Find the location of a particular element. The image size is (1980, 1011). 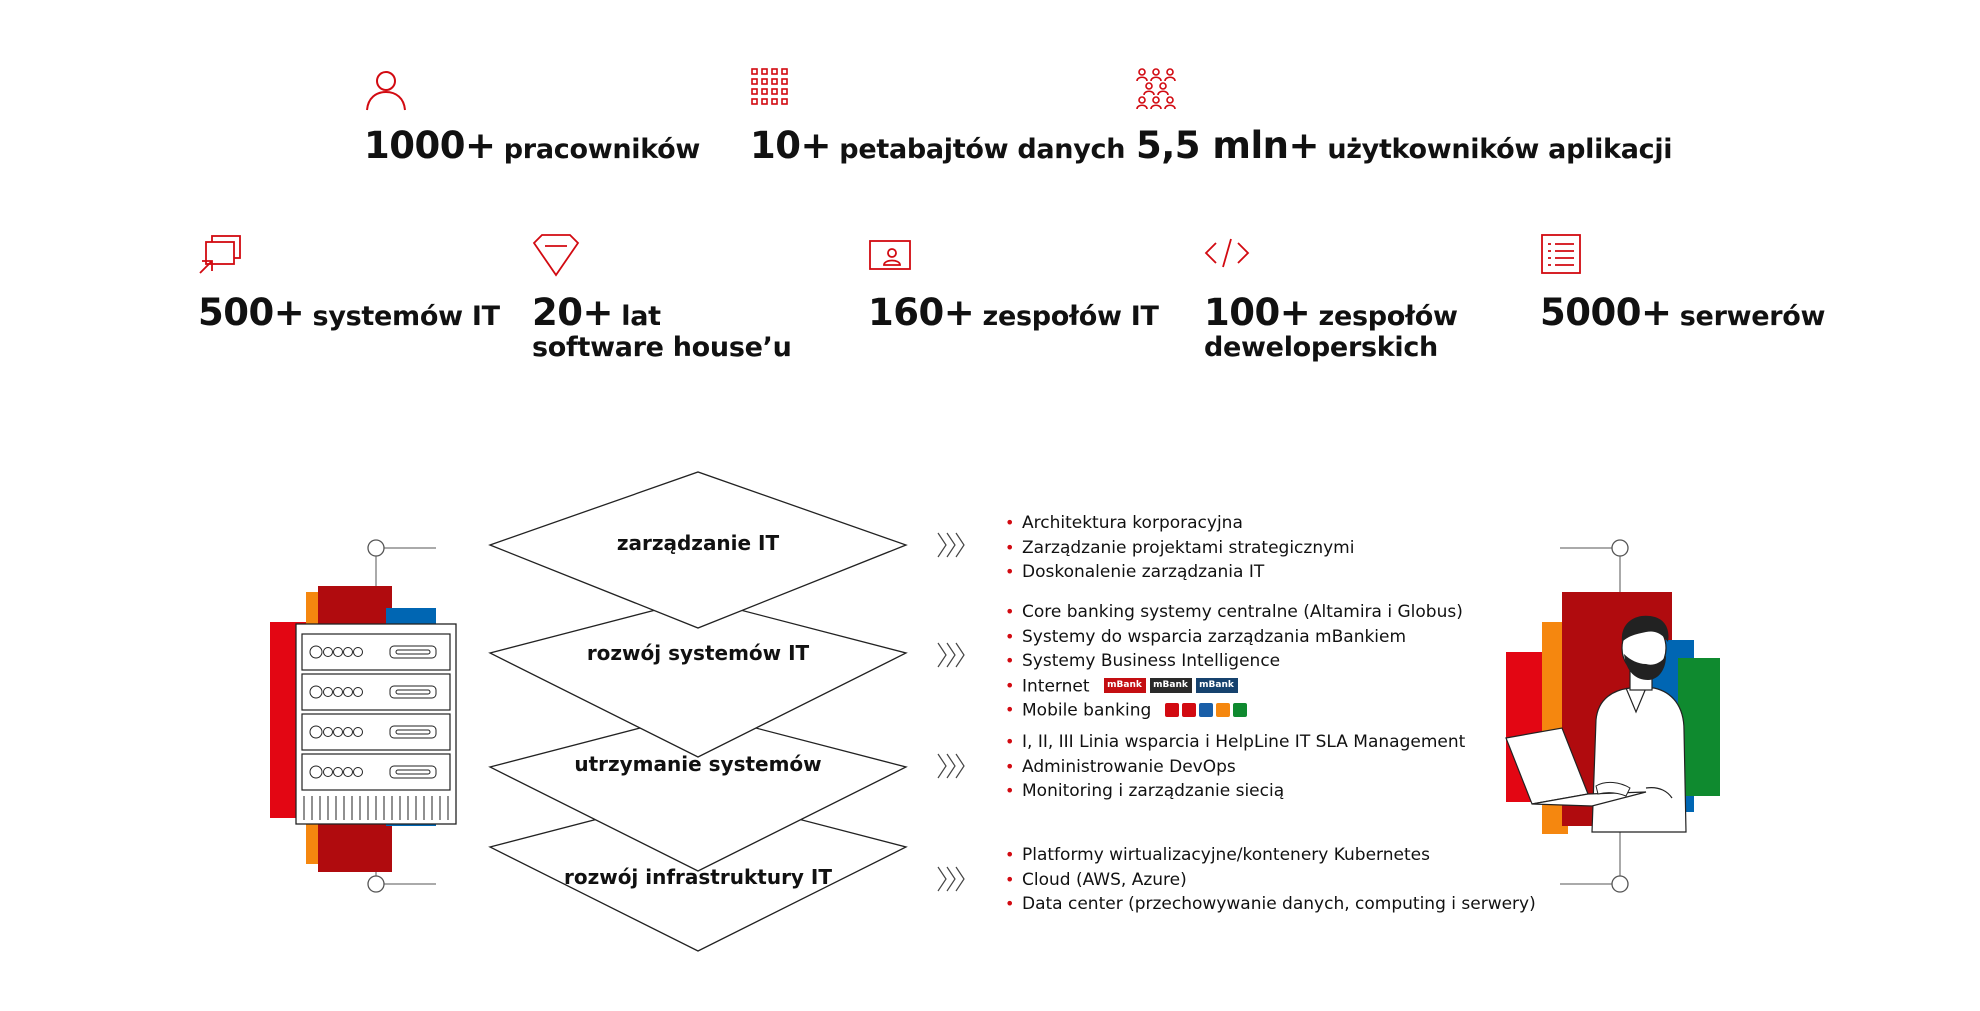

layer-title: rozwój systemów IT is located at coordinates (698, 653).